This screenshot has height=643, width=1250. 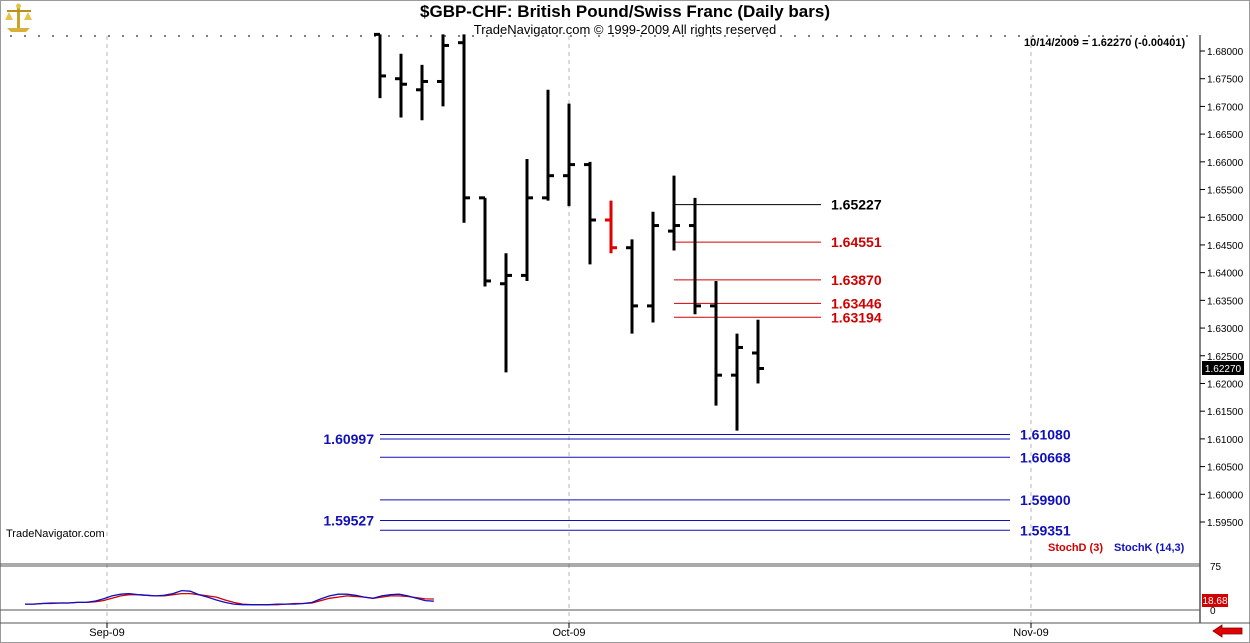 I want to click on legend-stochk: StochK (14,3), so click(x=1149, y=548).